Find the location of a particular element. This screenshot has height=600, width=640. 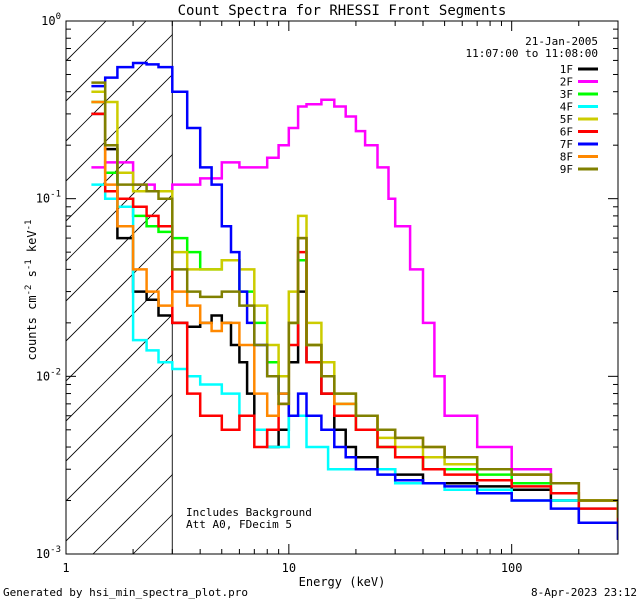

chart-title: Count Spectra for RHESSI Front Segments is located at coordinates (342, 11).